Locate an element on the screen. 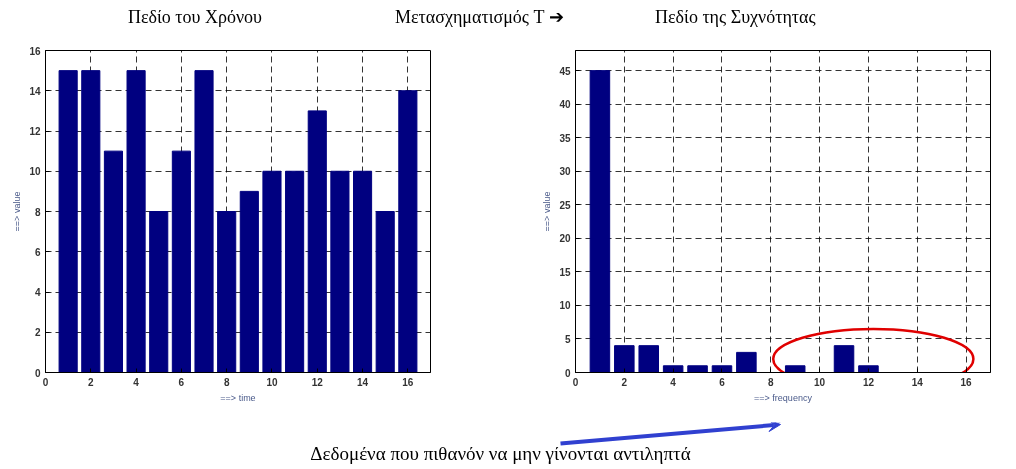  y-tick-label: 4 is located at coordinates (37, 292).